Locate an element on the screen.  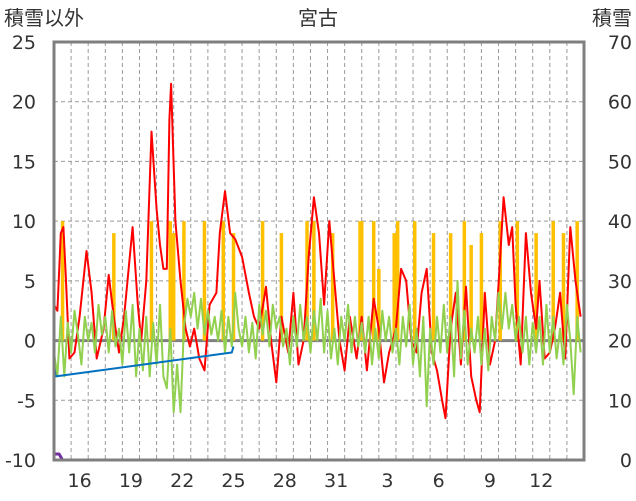
right-y-axis: 70 60 50 40 30 20 10 0 is located at coordinates (620, 252).